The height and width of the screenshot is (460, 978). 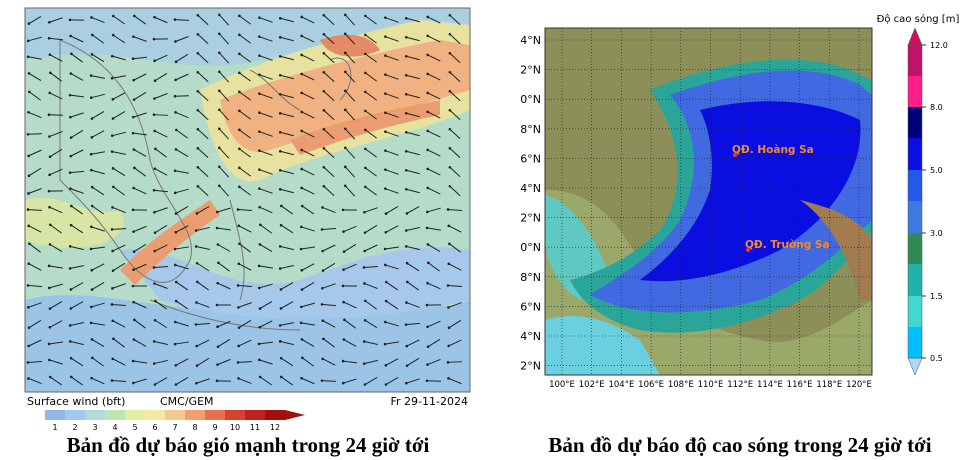 What do you see at coordinates (214, 427) in the screenshot?
I see `wind-scale-label: 9` at bounding box center [214, 427].